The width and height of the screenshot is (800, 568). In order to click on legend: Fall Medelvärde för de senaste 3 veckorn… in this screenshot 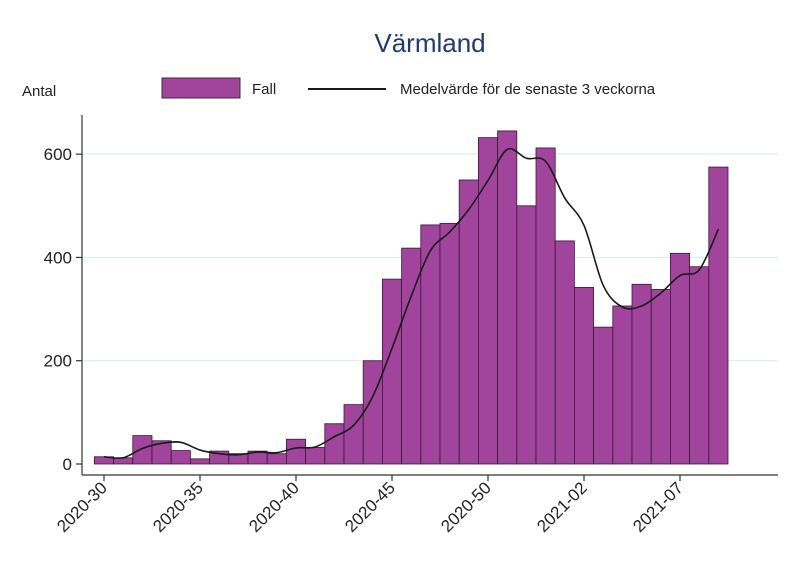, I will do `click(408, 88)`.